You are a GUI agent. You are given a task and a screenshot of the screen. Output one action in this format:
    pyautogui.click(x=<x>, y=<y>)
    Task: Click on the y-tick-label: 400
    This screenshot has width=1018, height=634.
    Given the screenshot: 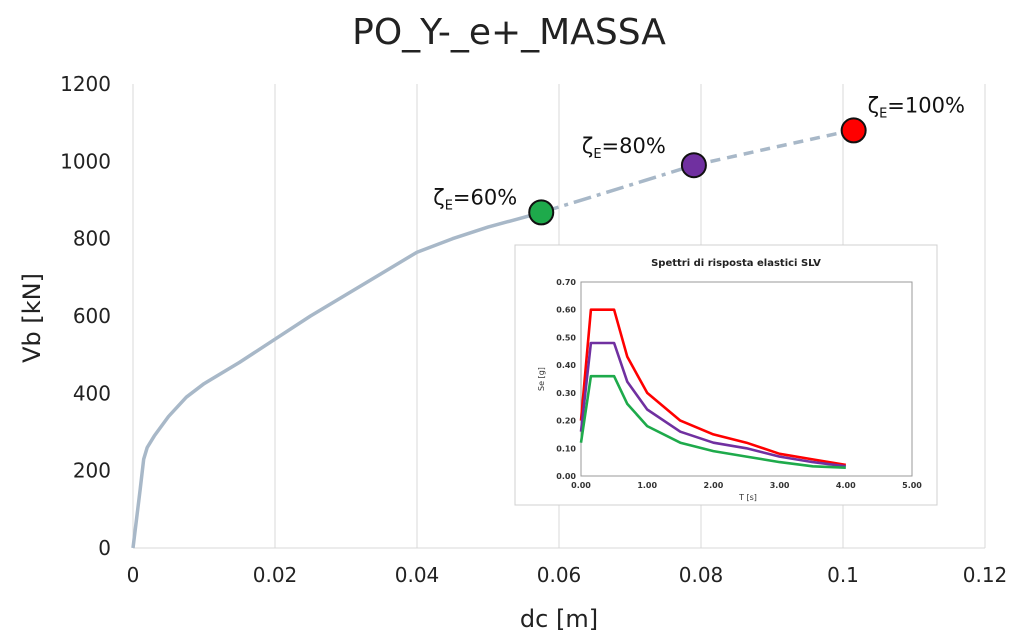 What is the action you would take?
    pyautogui.click(x=92, y=393)
    